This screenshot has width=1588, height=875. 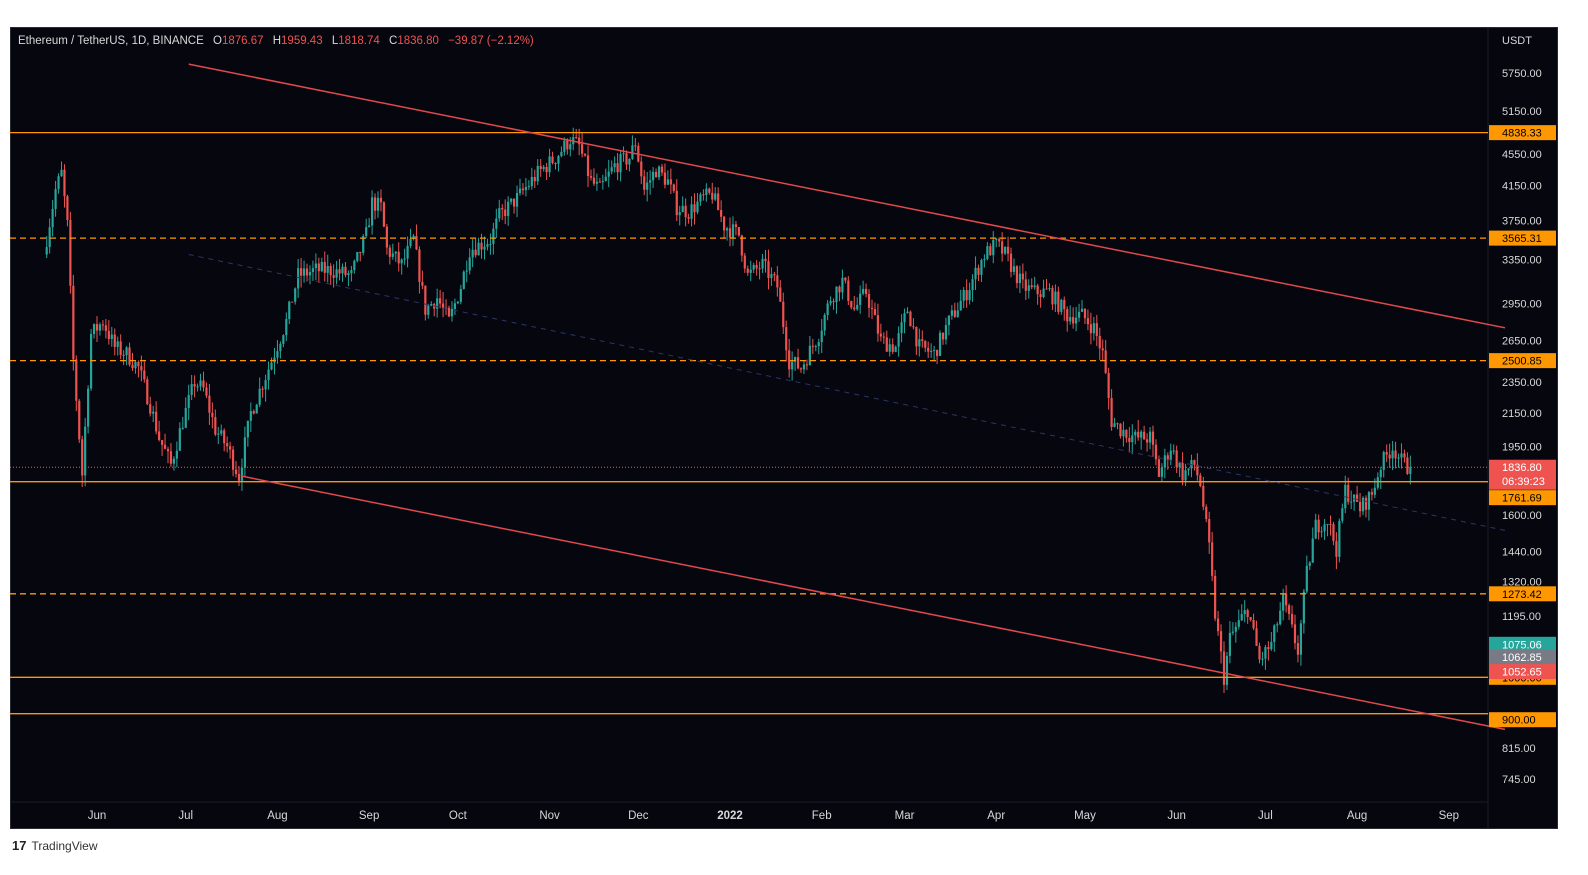 I want to click on y-tick-label: 4550.00, so click(x=1522, y=155).